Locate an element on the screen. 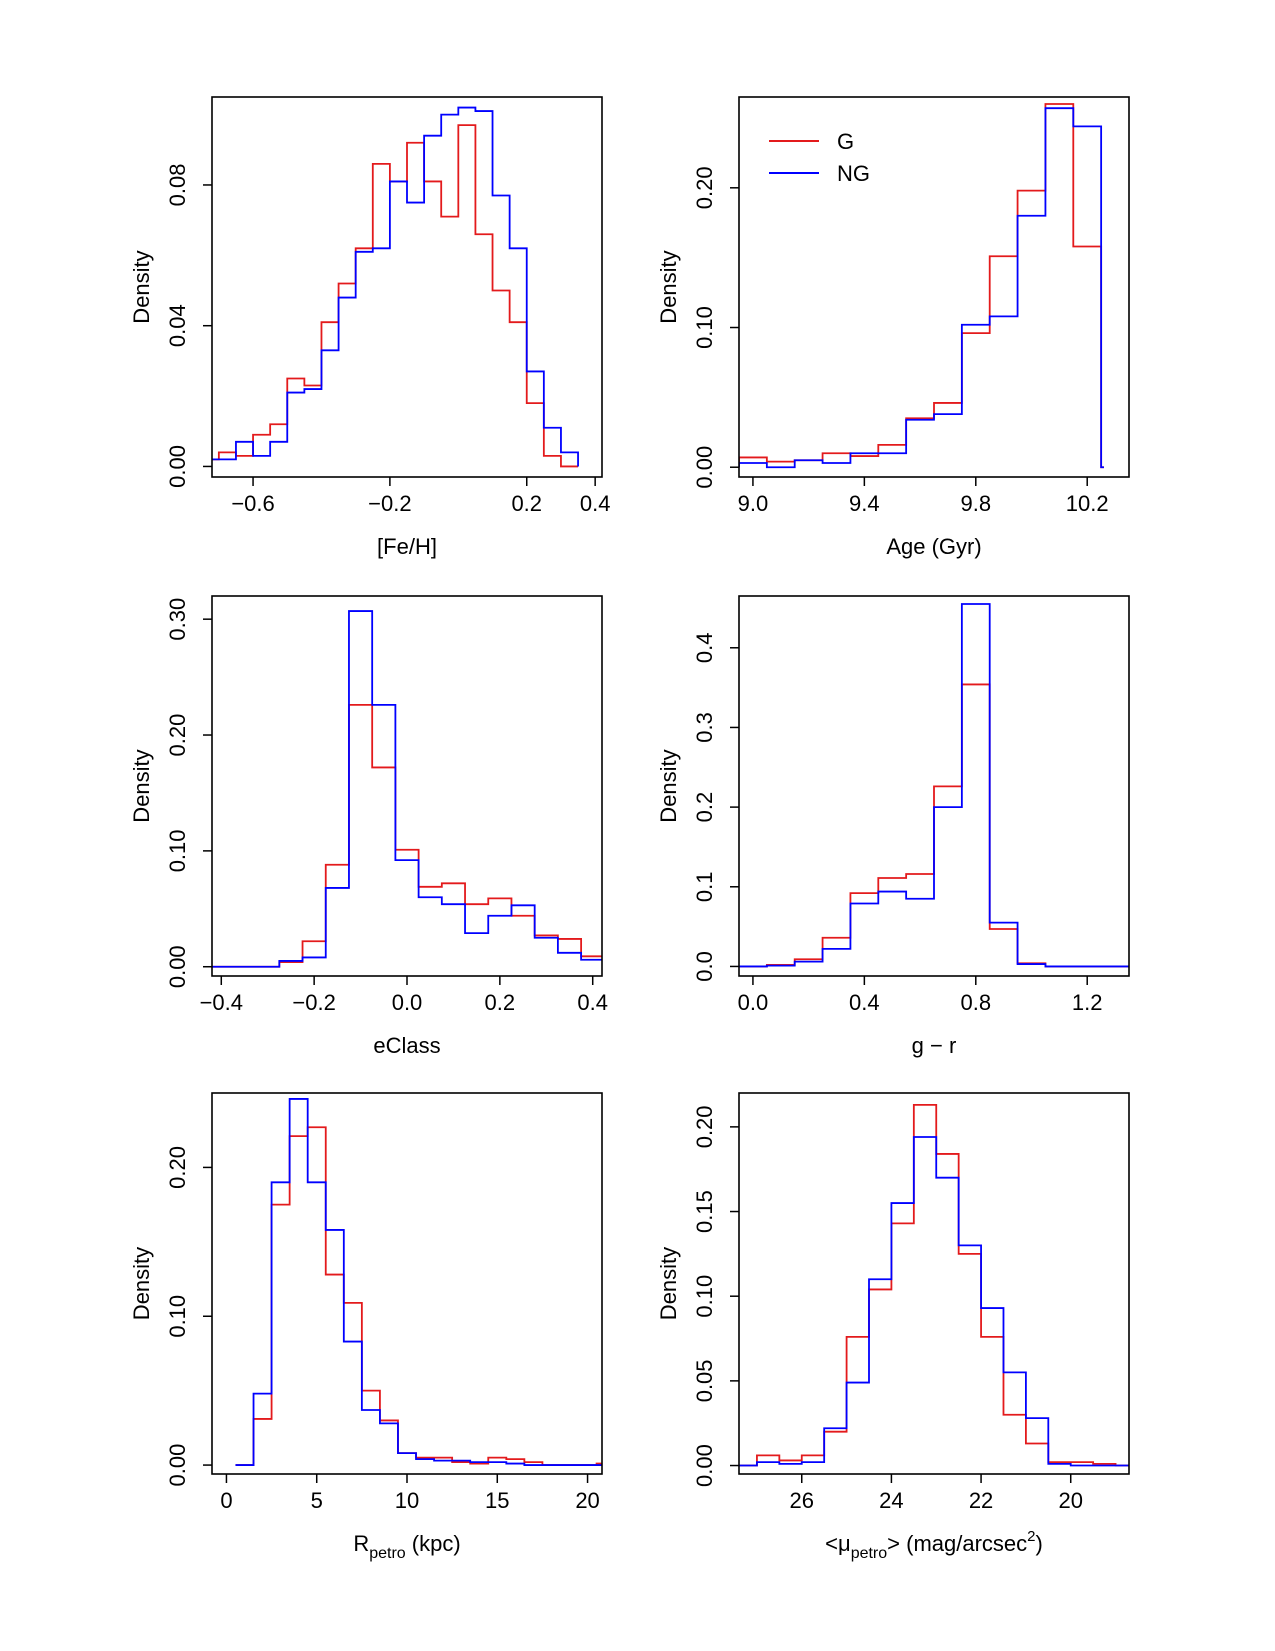 The height and width of the screenshot is (1651, 1275). x-tick-label: 10.2 is located at coordinates (1087, 503).